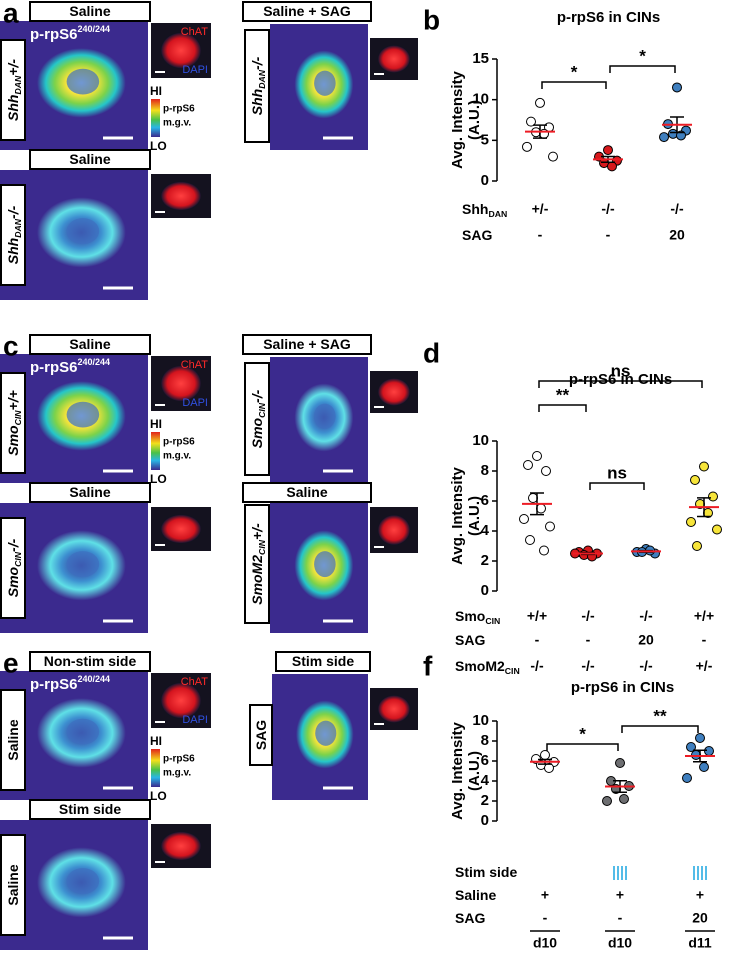 This screenshot has width=748, height=962. I want to click on y-axis-label: Avg. Intensity, so click(457, 119).